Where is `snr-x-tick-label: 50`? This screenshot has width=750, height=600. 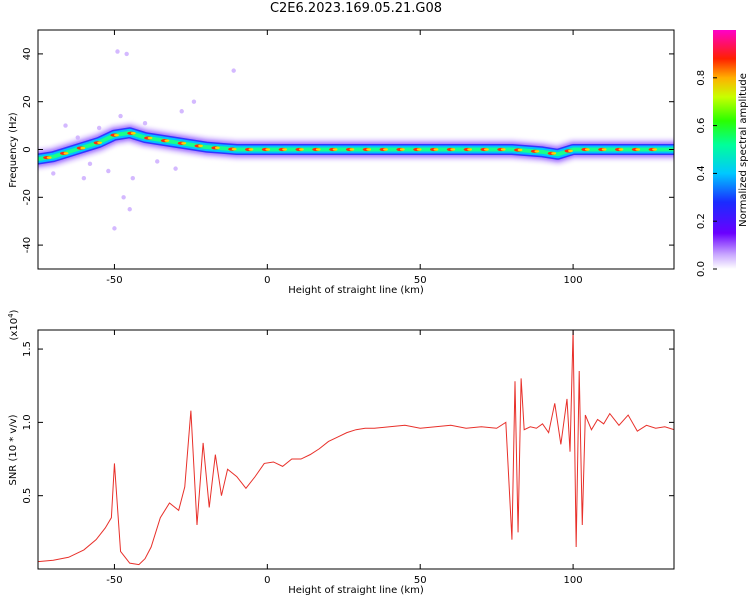
snr-x-tick-label: 50 is located at coordinates (420, 580).